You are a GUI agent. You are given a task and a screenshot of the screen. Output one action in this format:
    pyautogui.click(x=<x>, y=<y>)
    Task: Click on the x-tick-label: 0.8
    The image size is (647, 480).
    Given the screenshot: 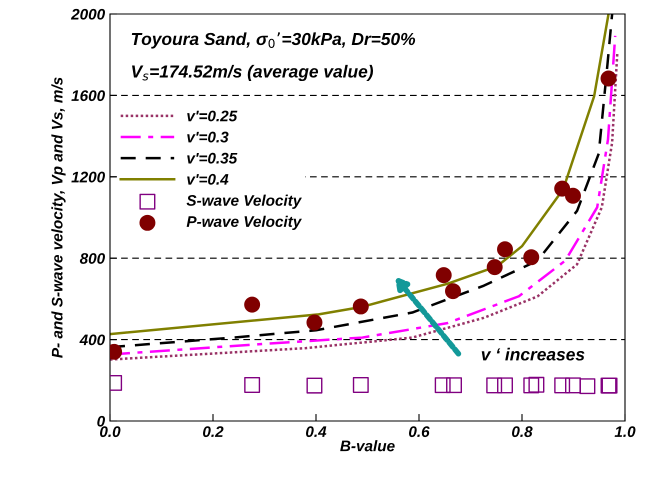 What is the action you would take?
    pyautogui.click(x=522, y=432)
    